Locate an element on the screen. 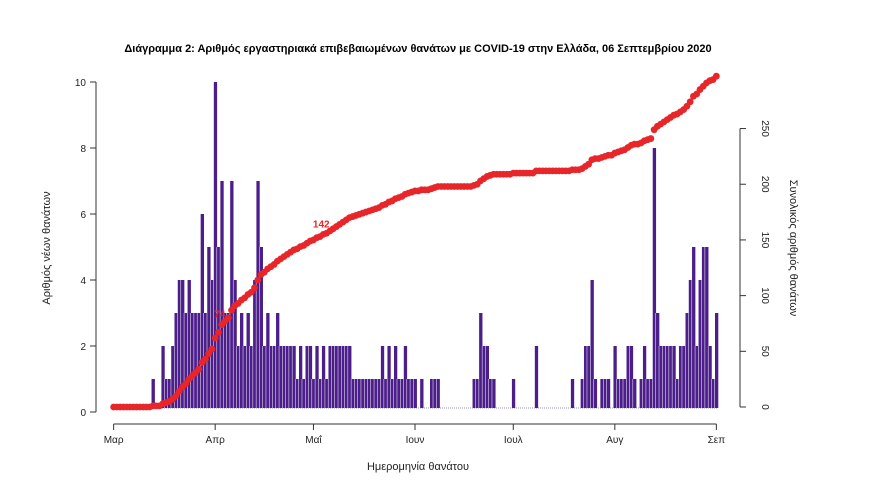 Image resolution: width=880 pixels, height=494 pixels. y-left-tick-label-8: 8 is located at coordinates (83, 149).